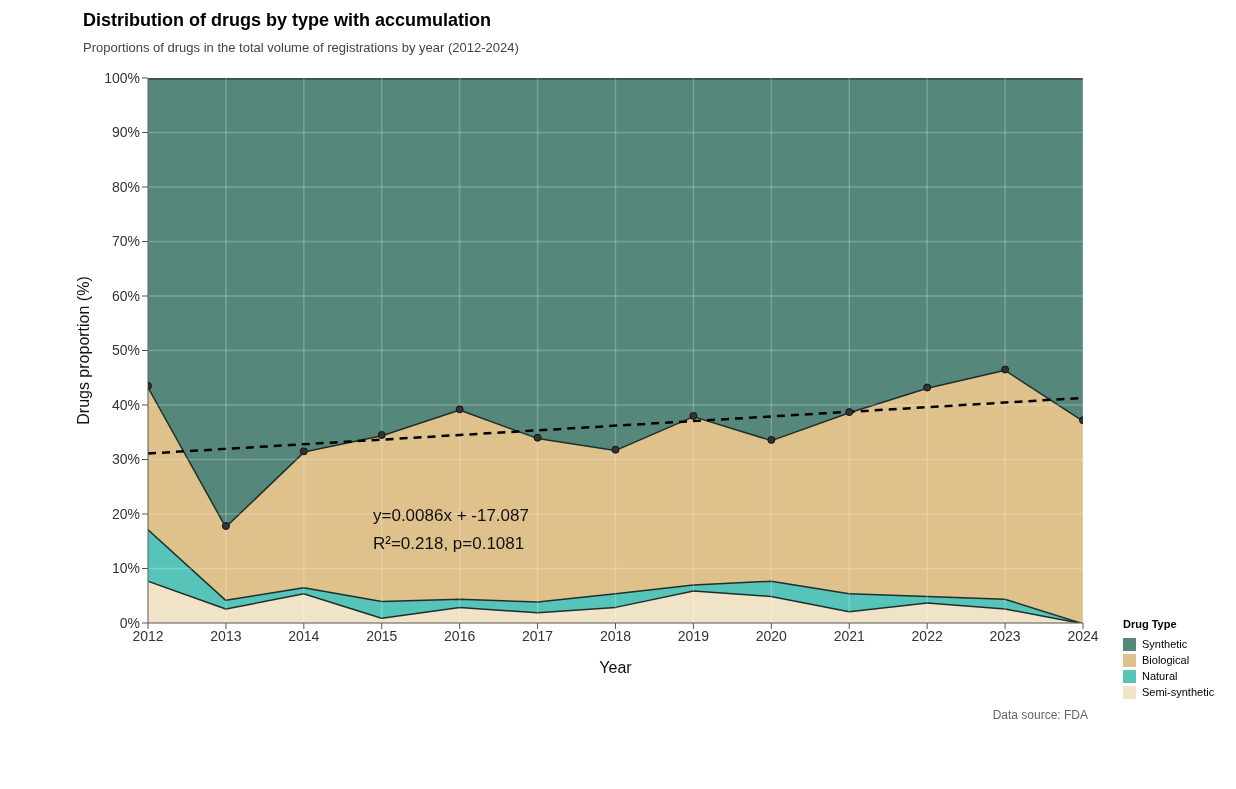 Image resolution: width=1236 pixels, height=789 pixels. I want to click on x-tick-label: 2018, so click(615, 635).